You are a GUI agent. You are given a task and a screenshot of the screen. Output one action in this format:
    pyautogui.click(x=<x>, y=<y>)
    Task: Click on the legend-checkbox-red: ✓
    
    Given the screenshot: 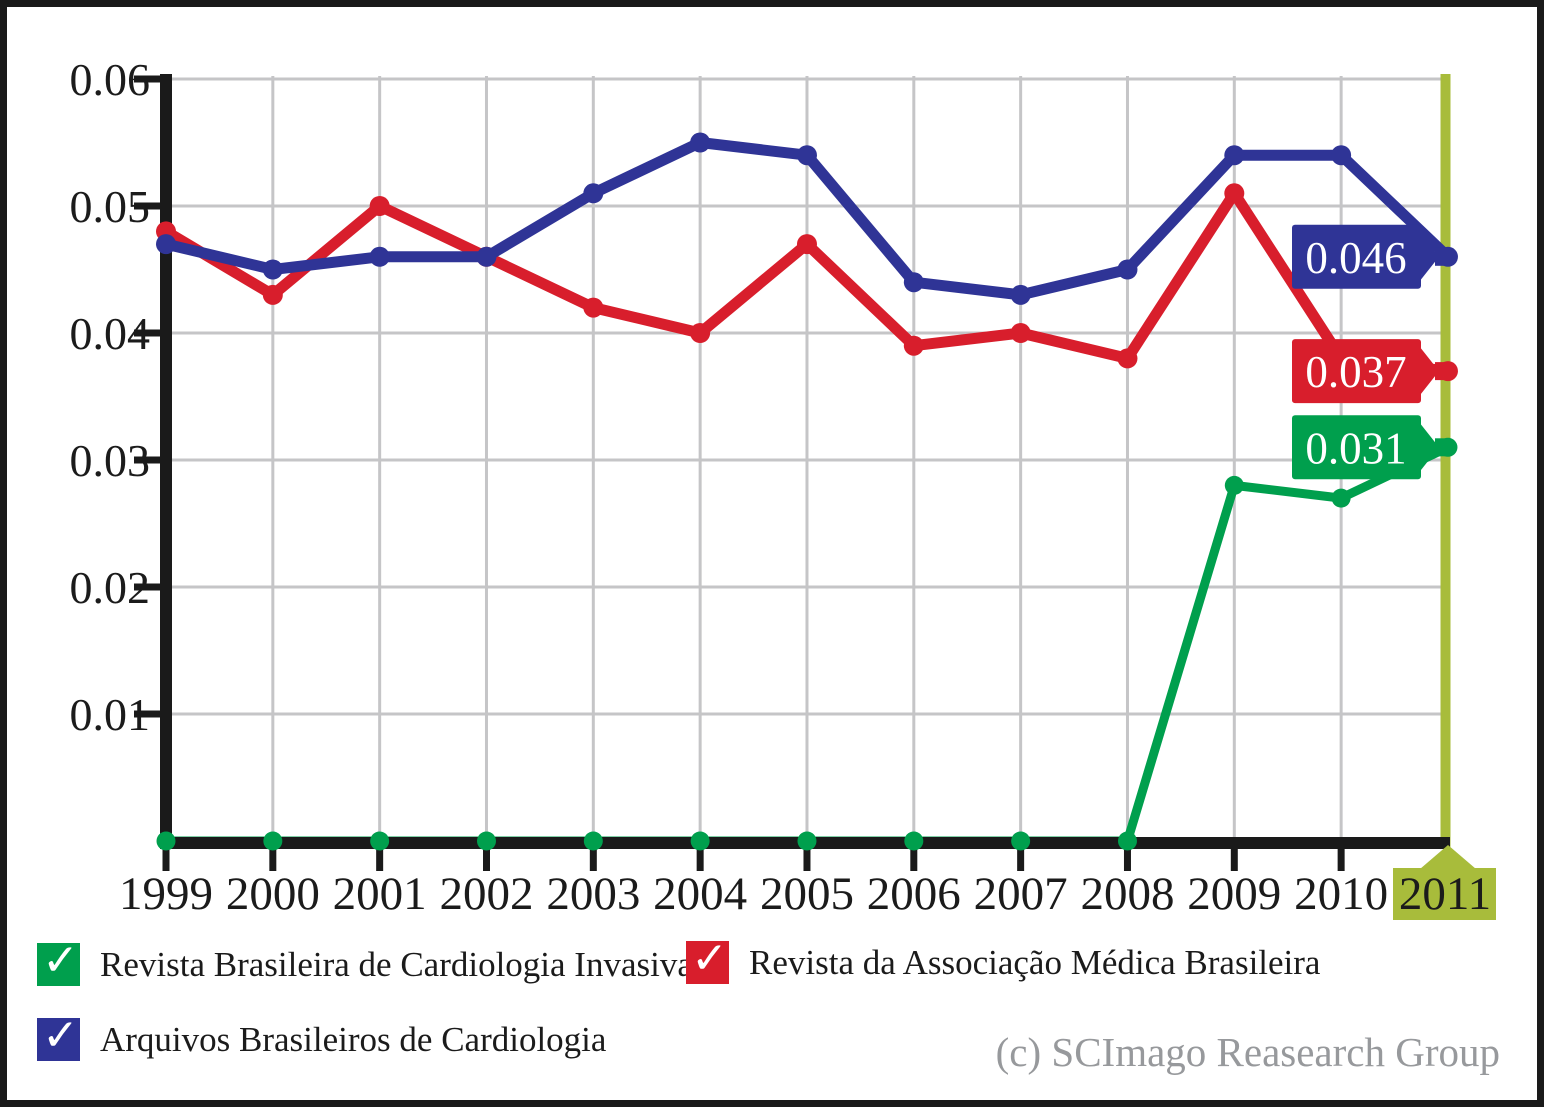 What is the action you would take?
    pyautogui.click(x=707, y=960)
    